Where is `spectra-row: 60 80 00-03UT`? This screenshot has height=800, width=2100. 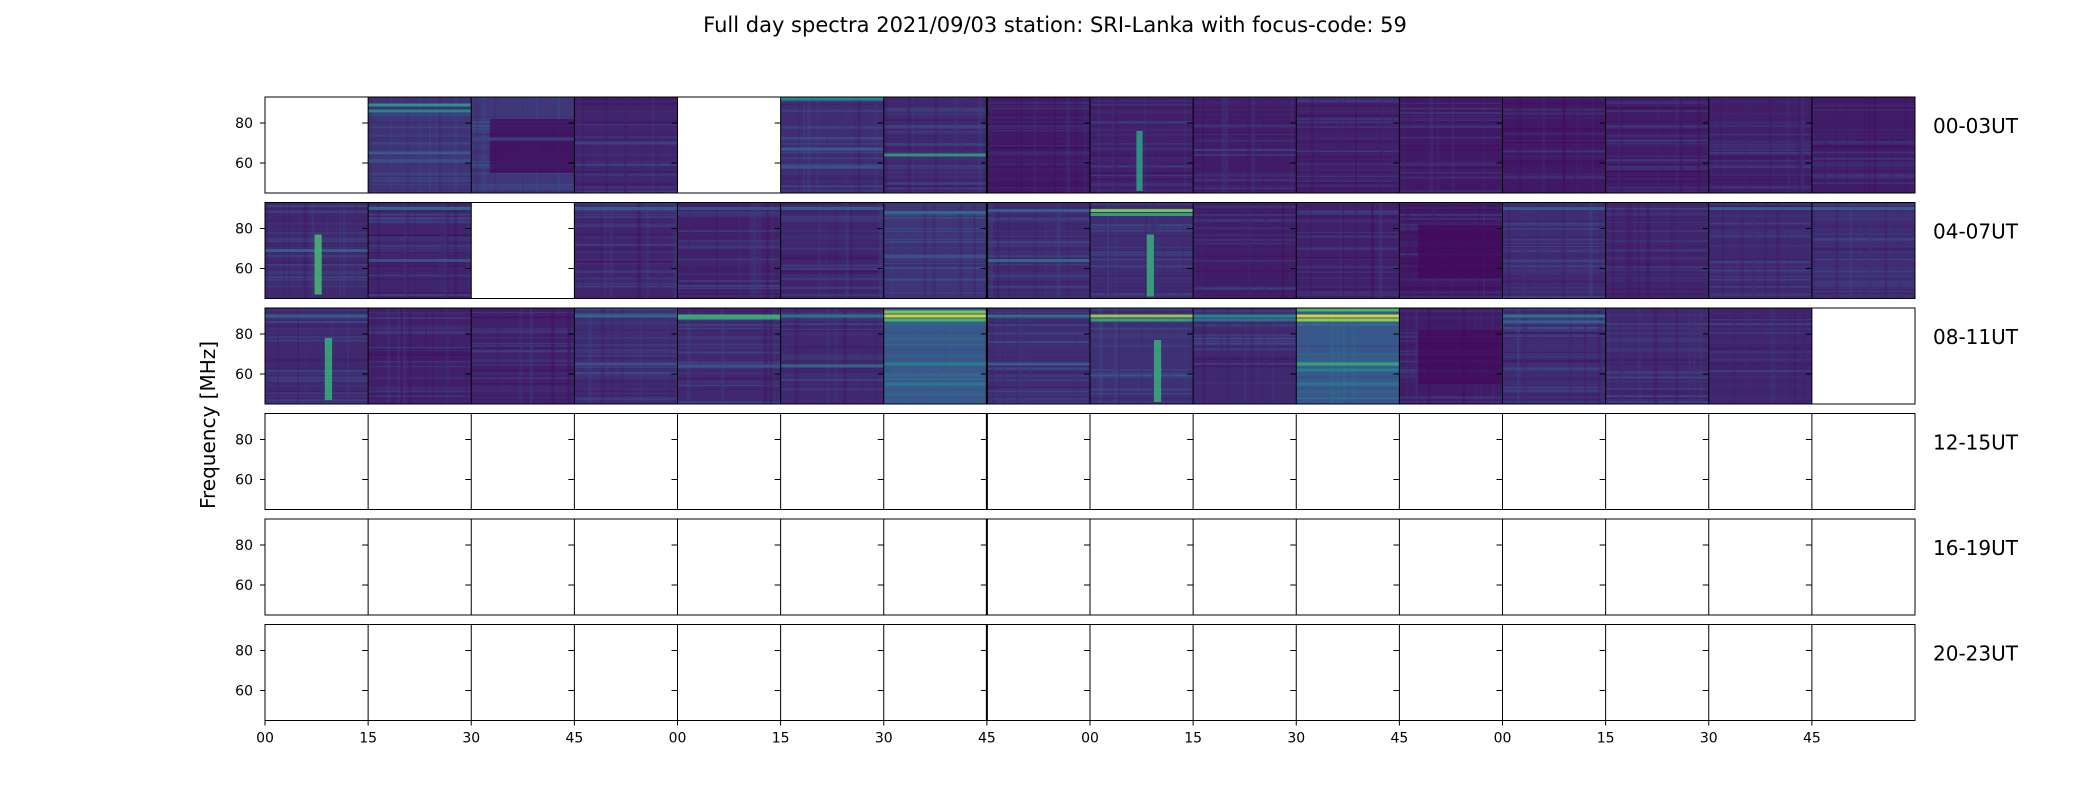
spectra-row: 60 80 00-03UT is located at coordinates (1127, 145).